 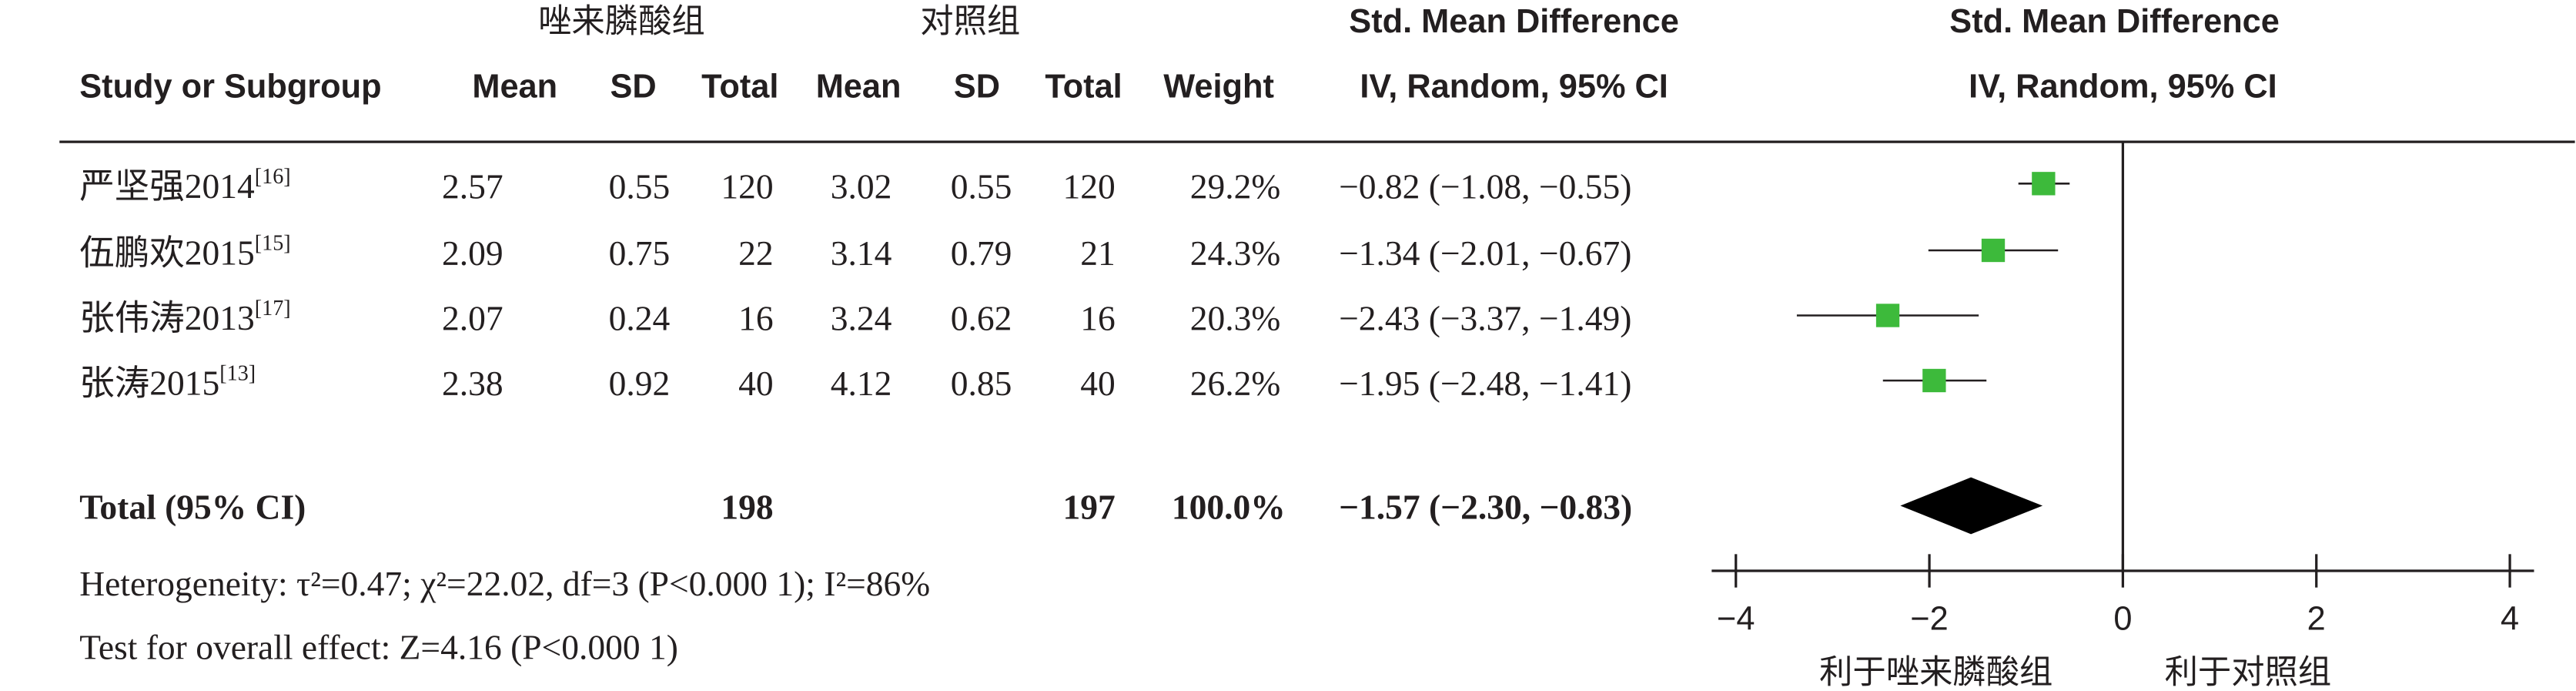 What do you see at coordinates (473, 383) in the screenshot?
I see `cell: 2.38` at bounding box center [473, 383].